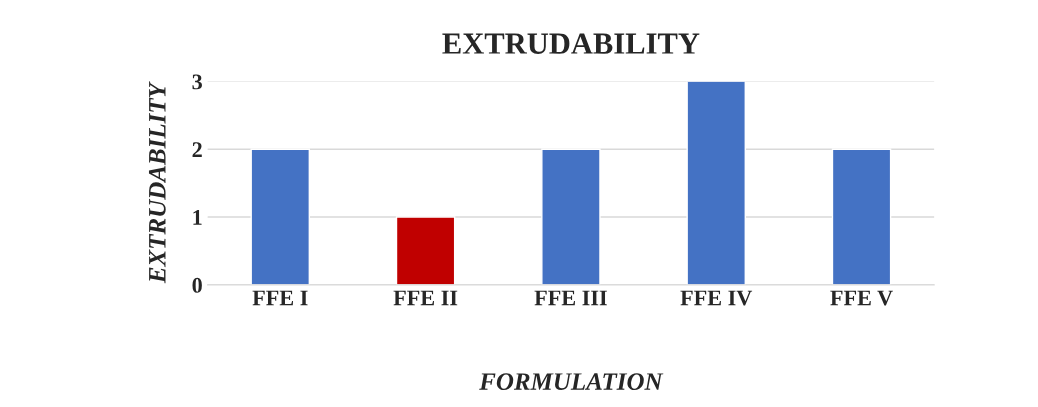 This screenshot has width=1038, height=407. Describe the element at coordinates (571, 43) in the screenshot. I see `chart-title: EXTRUDABILITY` at that location.